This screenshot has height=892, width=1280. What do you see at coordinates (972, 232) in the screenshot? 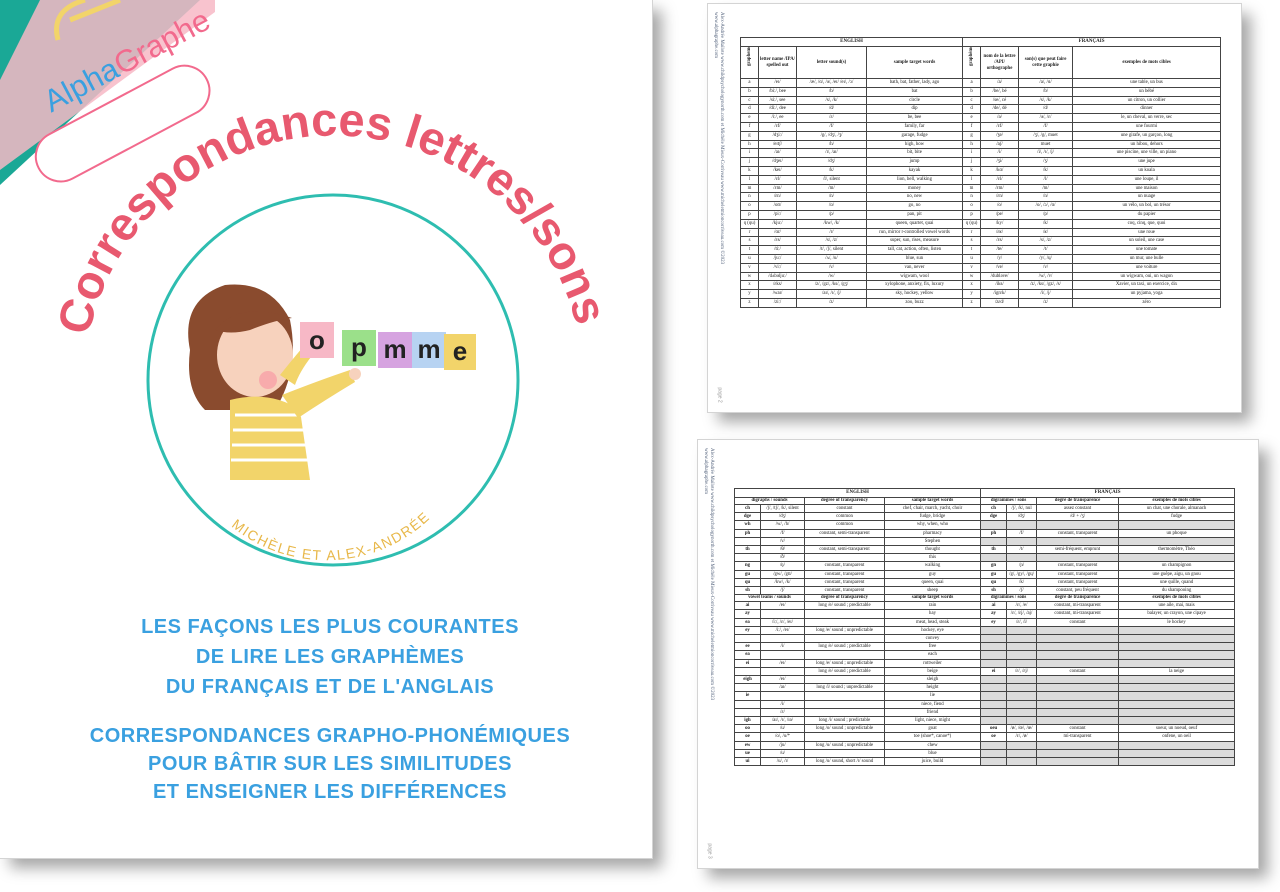
I see `table-cell: r` at bounding box center [972, 232].